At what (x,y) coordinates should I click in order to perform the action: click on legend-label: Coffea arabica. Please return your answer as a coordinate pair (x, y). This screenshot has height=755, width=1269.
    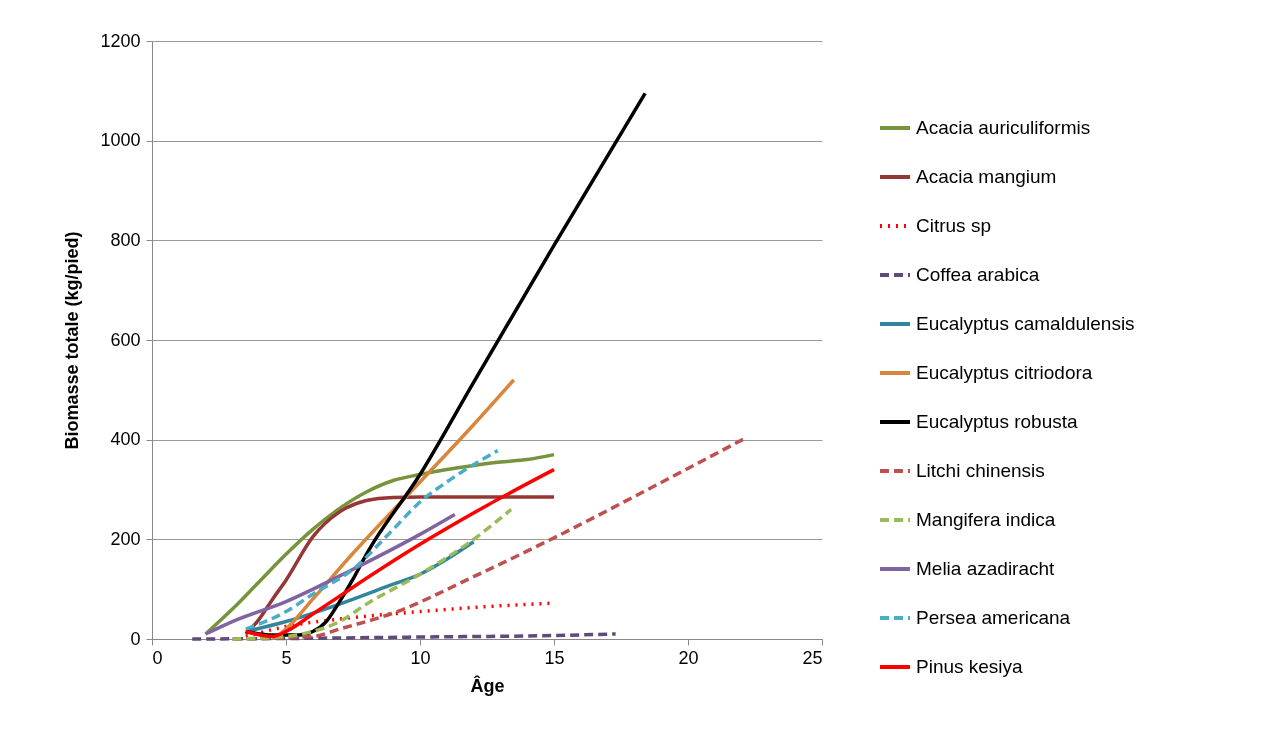
    Looking at the image, I should click on (978, 274).